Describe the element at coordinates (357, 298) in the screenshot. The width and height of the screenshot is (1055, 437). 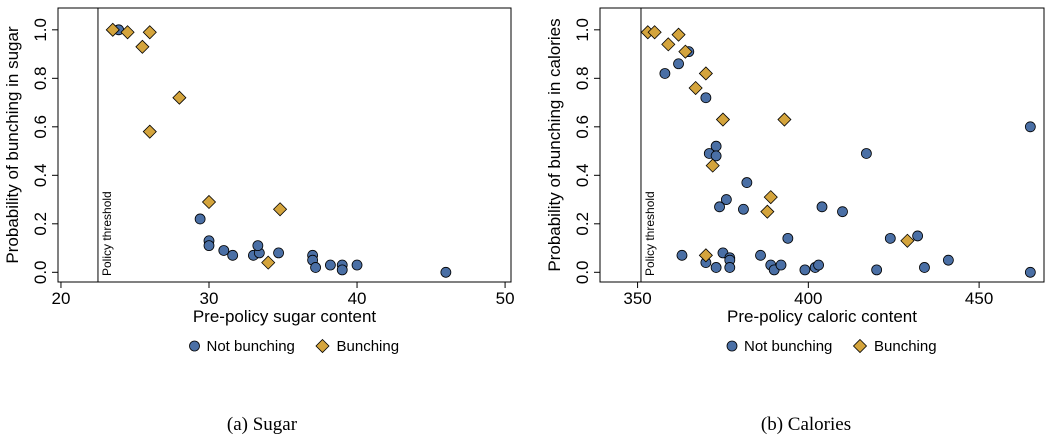
I see `sugar-x-tick-label: 40` at that location.